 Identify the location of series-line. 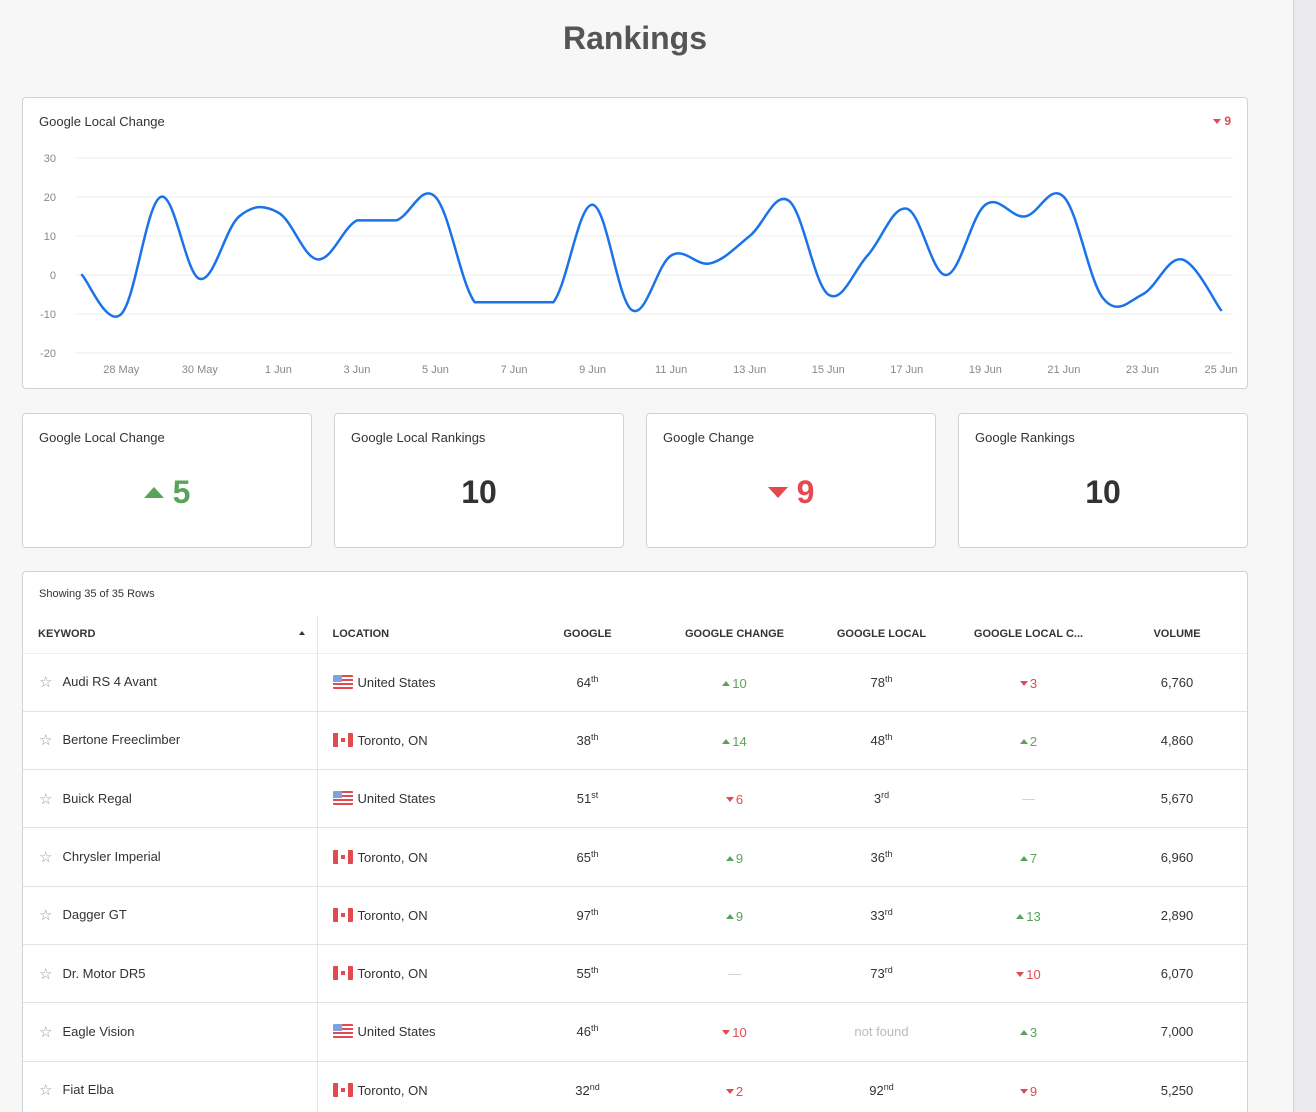
(651, 255).